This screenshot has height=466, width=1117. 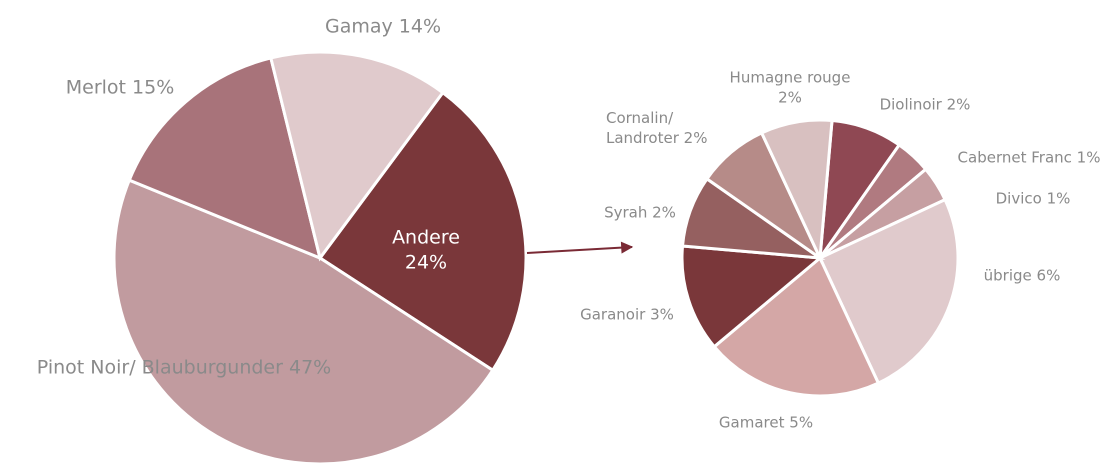 I want to click on value-label: 3%, so click(x=662, y=314).